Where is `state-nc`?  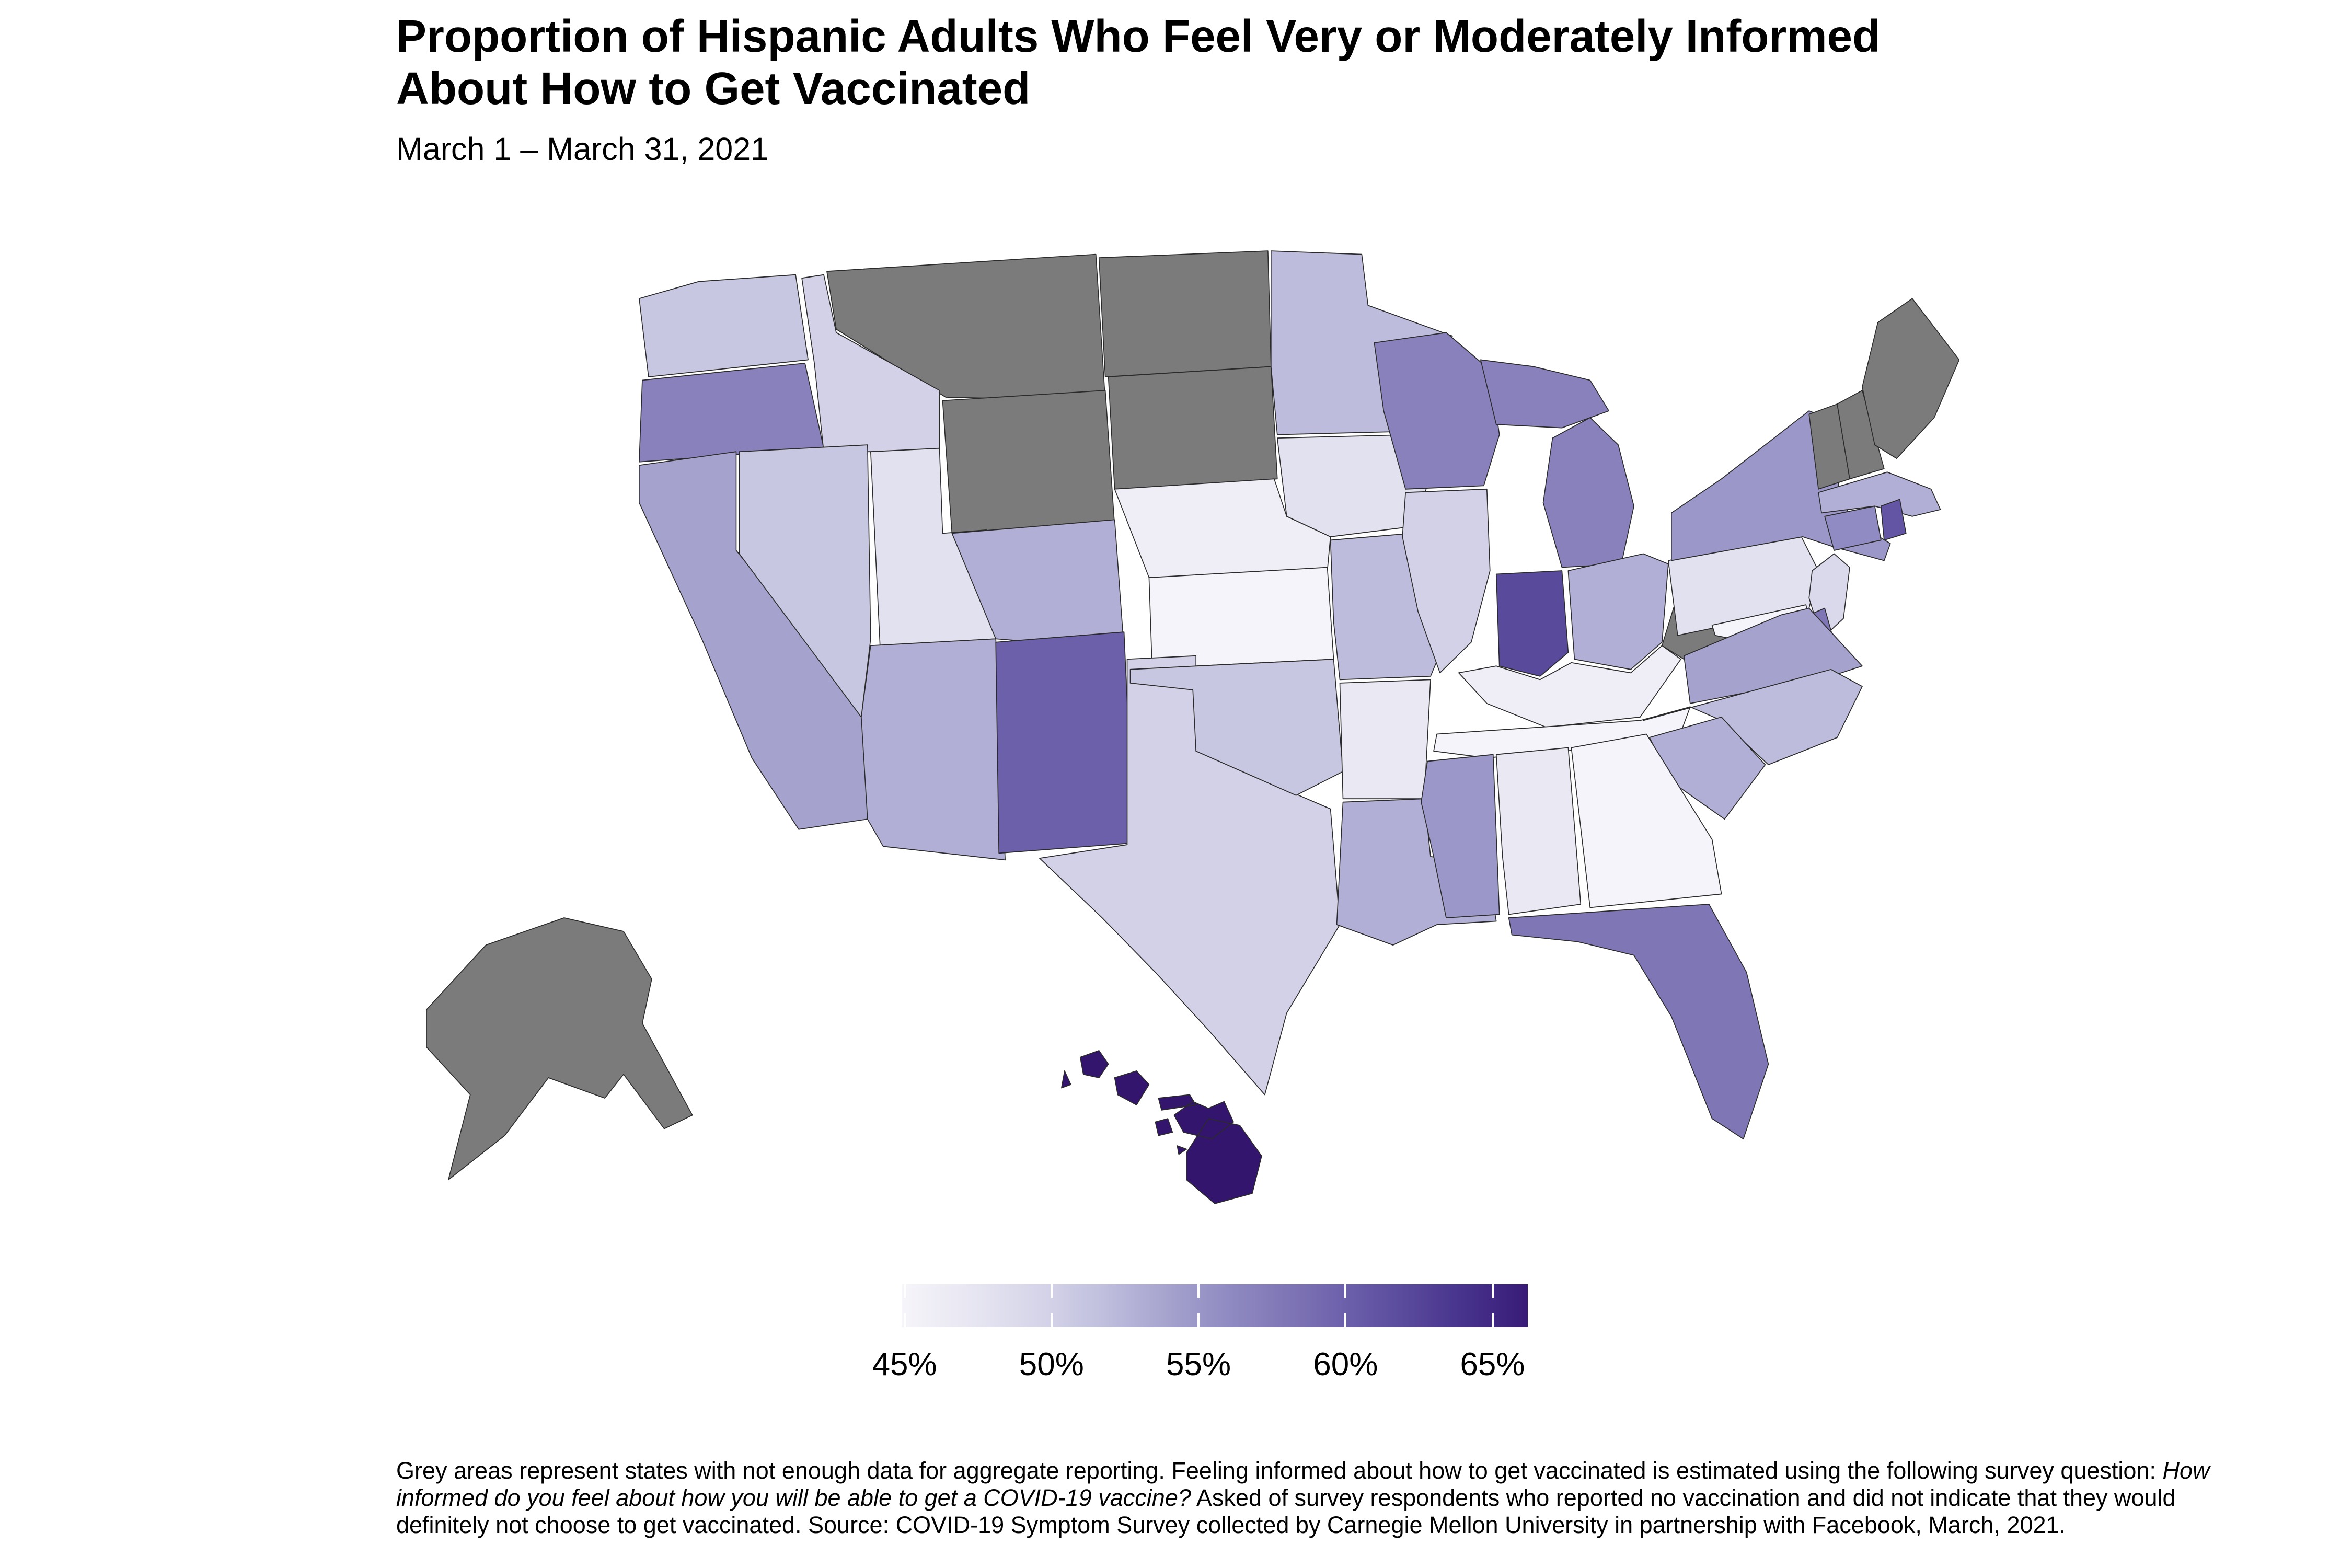
state-nc is located at coordinates (1753, 716).